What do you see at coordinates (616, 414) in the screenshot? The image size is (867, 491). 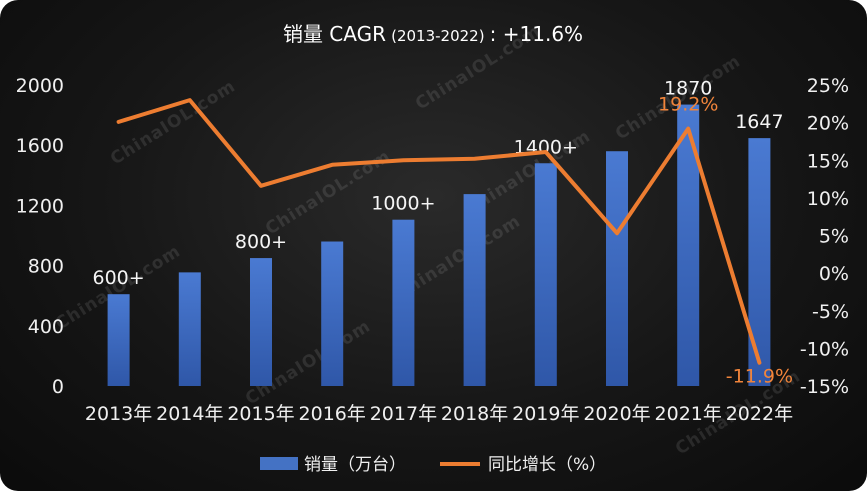 I see `x-tick-label: 2020年` at bounding box center [616, 414].